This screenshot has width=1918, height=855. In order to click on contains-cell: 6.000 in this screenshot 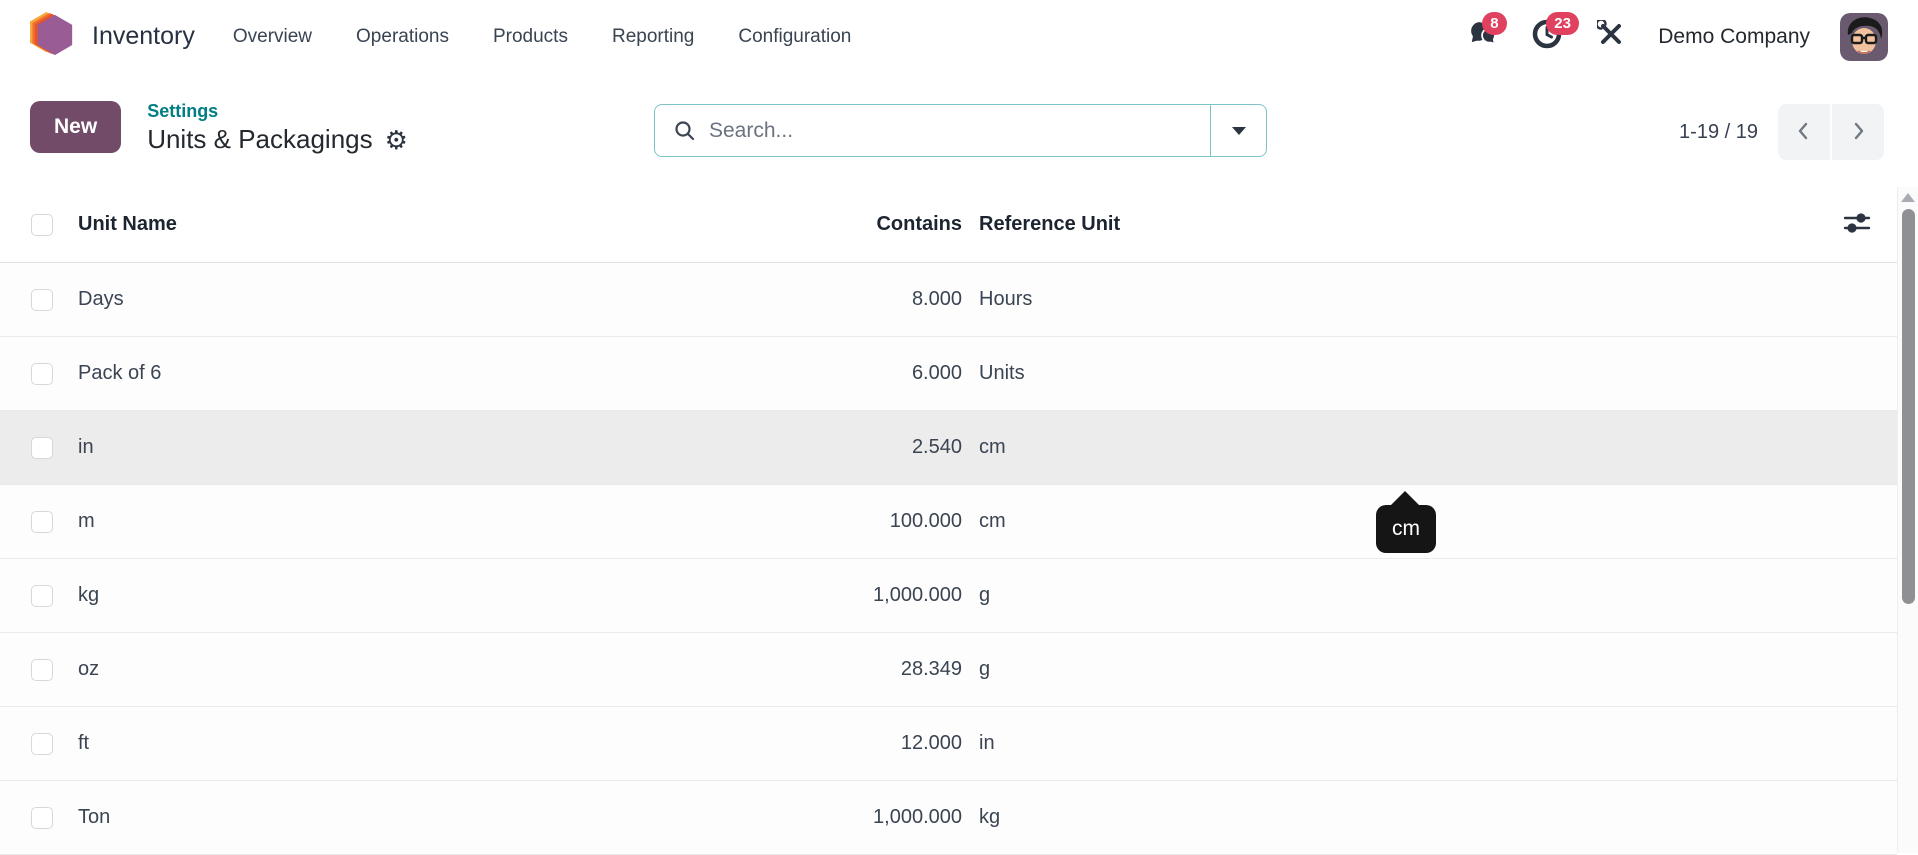, I will do `click(800, 373)`.